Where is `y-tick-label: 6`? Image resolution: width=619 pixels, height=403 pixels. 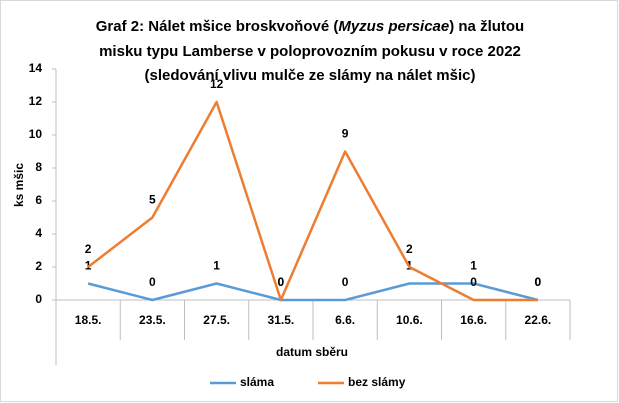
y-tick-label: 6 is located at coordinates (38, 200).